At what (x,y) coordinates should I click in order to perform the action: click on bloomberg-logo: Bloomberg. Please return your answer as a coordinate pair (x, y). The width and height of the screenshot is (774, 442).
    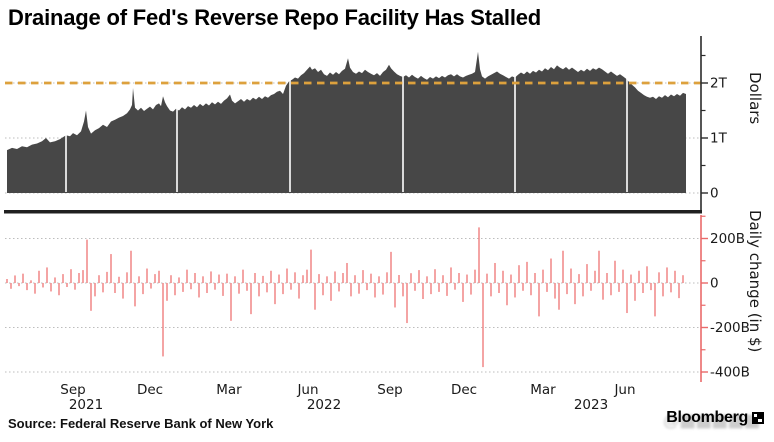
    Looking at the image, I should click on (715, 418).